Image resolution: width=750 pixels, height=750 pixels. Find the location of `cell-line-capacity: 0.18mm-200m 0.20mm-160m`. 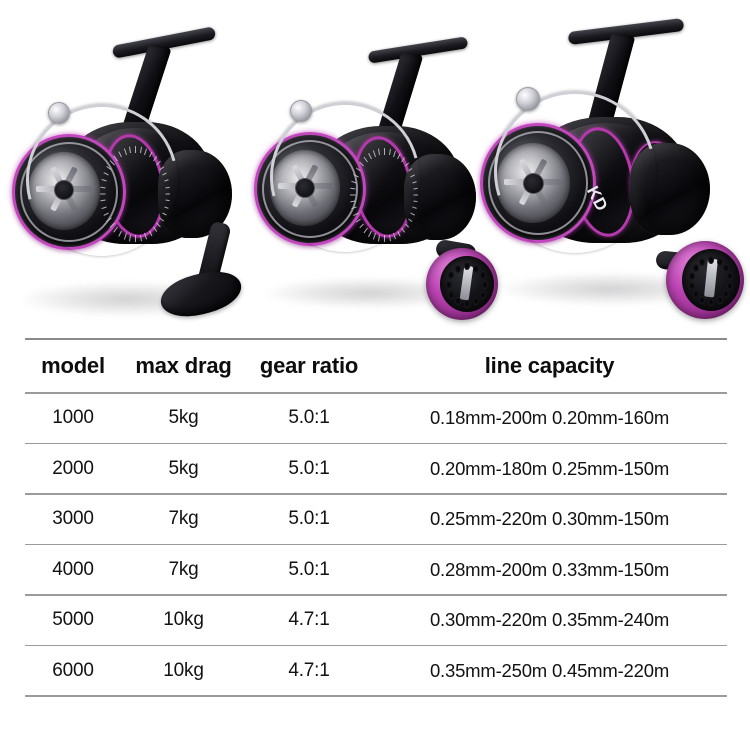

cell-line-capacity: 0.18mm-200m 0.20mm-160m is located at coordinates (549, 417).